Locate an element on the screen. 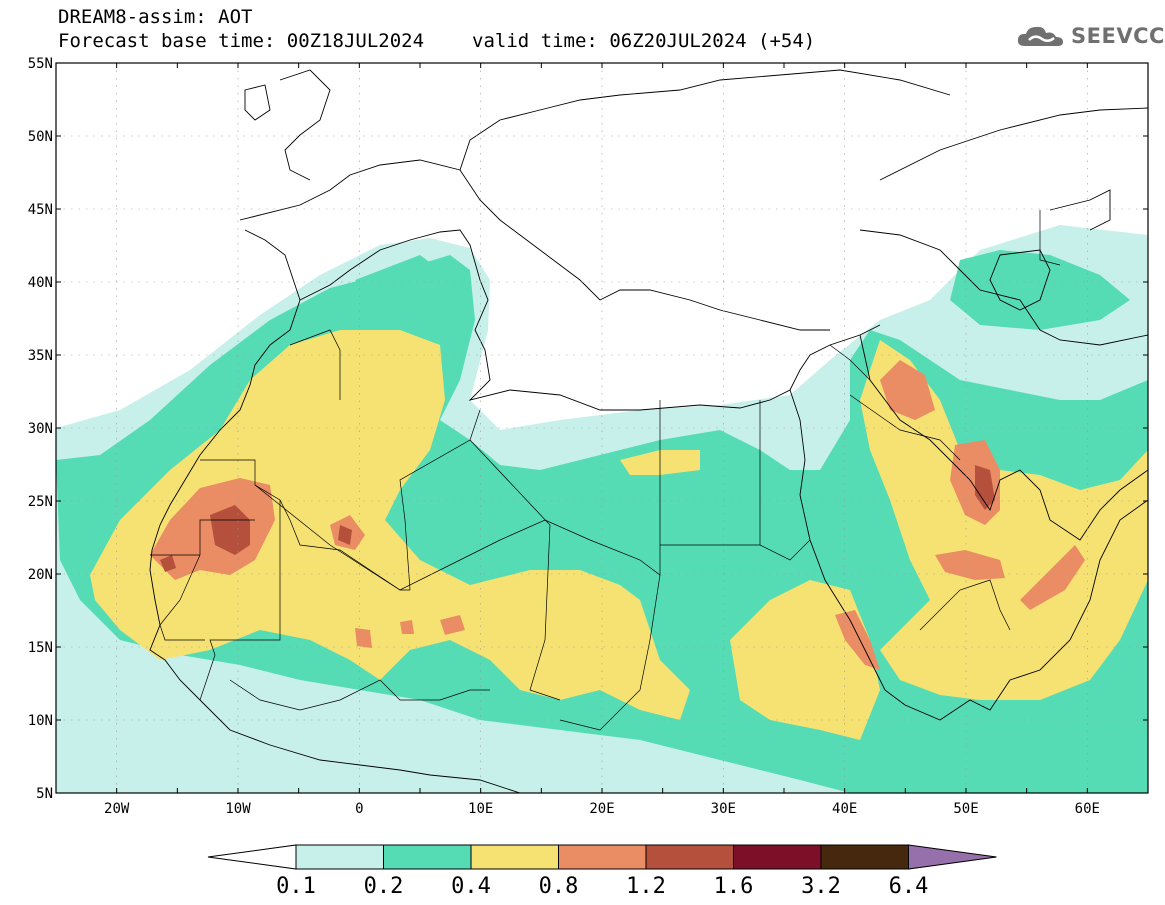  lat-label: 50N is located at coordinates (40, 137).